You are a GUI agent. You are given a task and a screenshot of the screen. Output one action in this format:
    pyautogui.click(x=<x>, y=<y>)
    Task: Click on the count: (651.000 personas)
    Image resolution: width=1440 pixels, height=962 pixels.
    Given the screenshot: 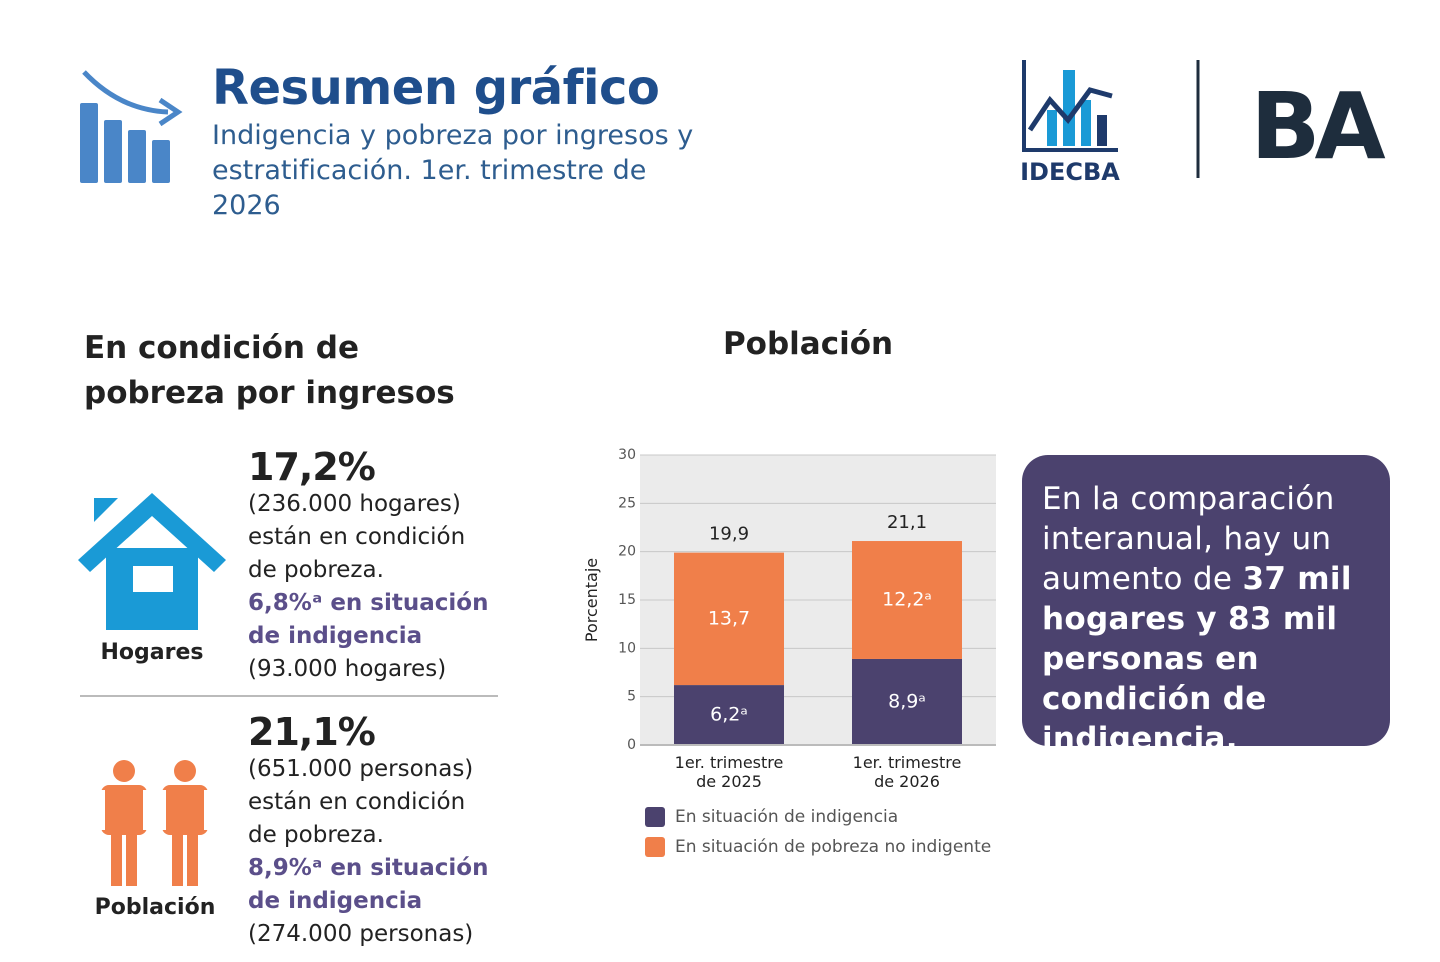 What is the action you would take?
    pyautogui.click(x=361, y=769)
    